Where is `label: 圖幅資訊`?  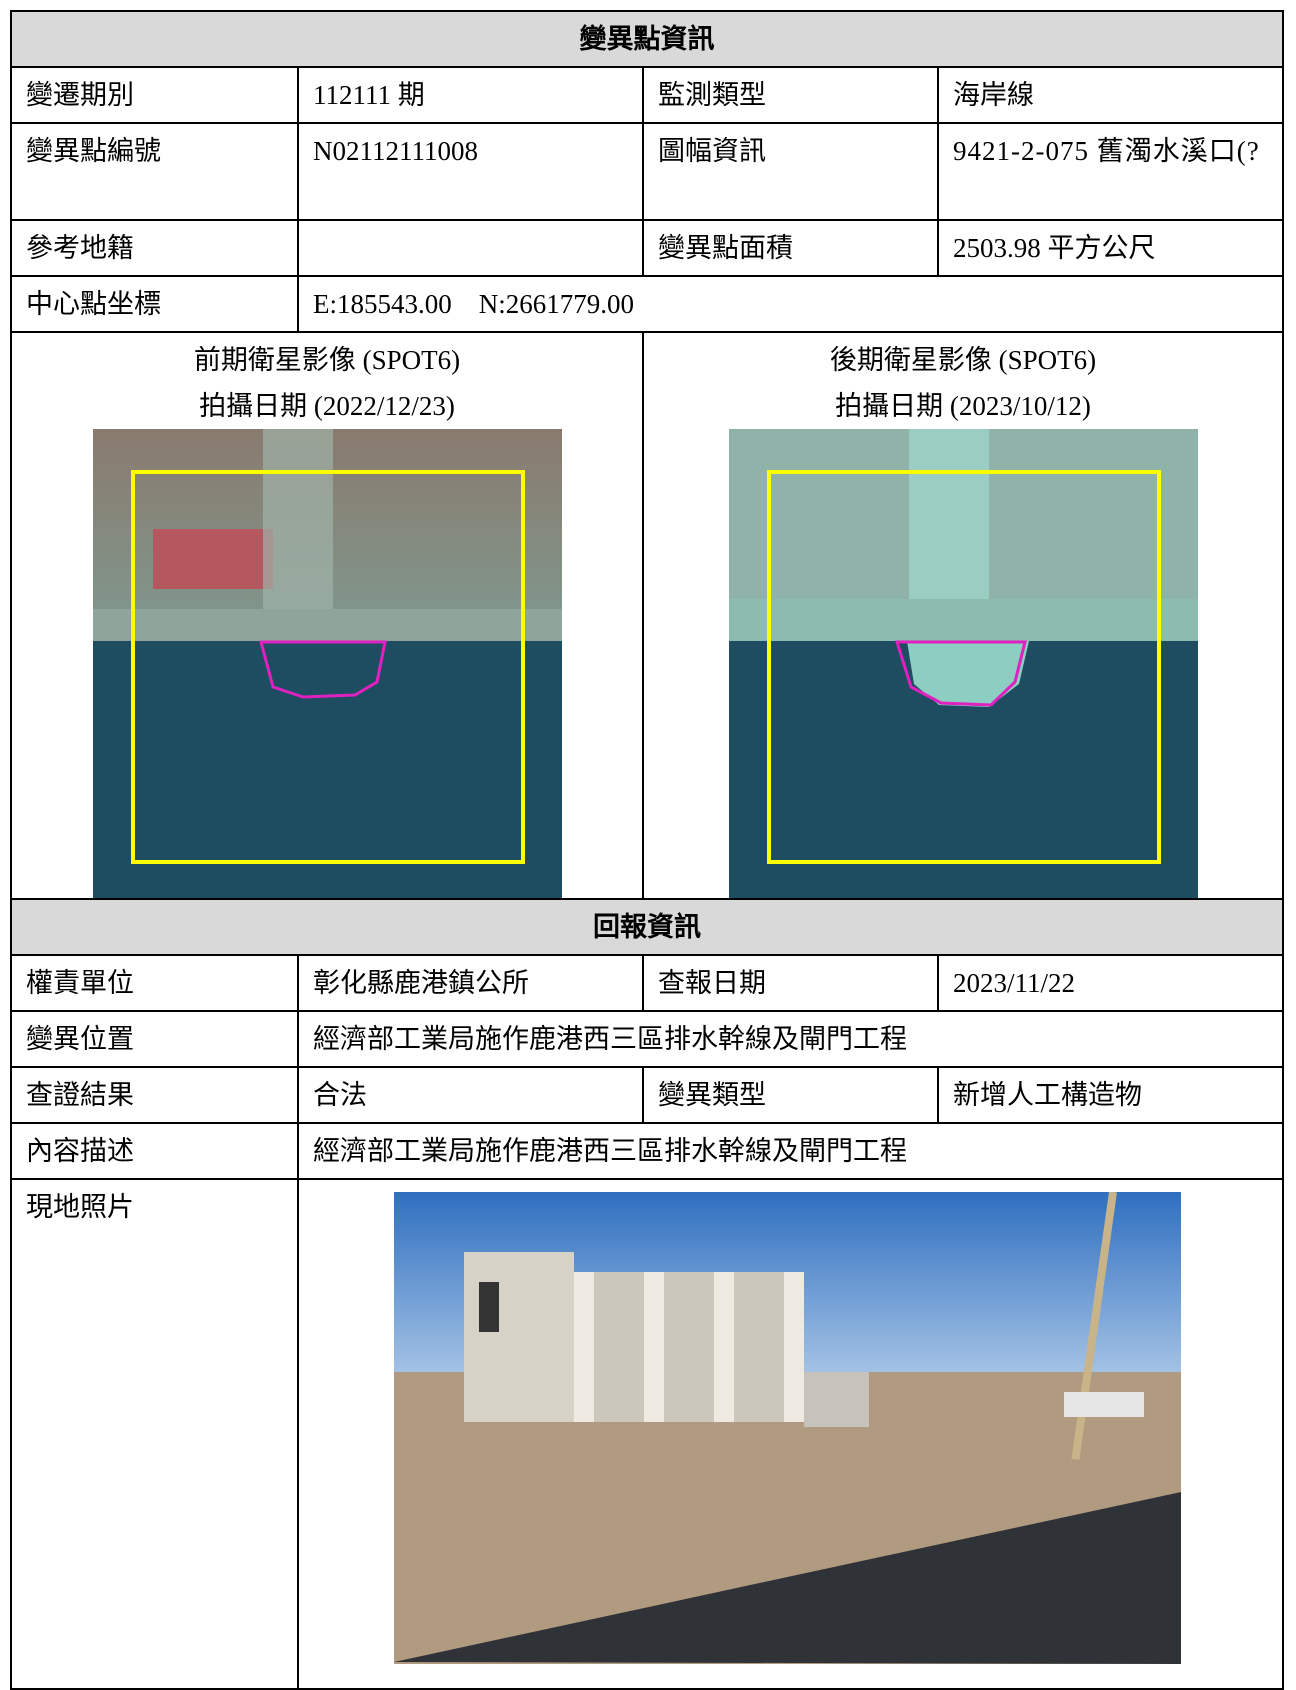 label: 圖幅資訊 is located at coordinates (790, 171).